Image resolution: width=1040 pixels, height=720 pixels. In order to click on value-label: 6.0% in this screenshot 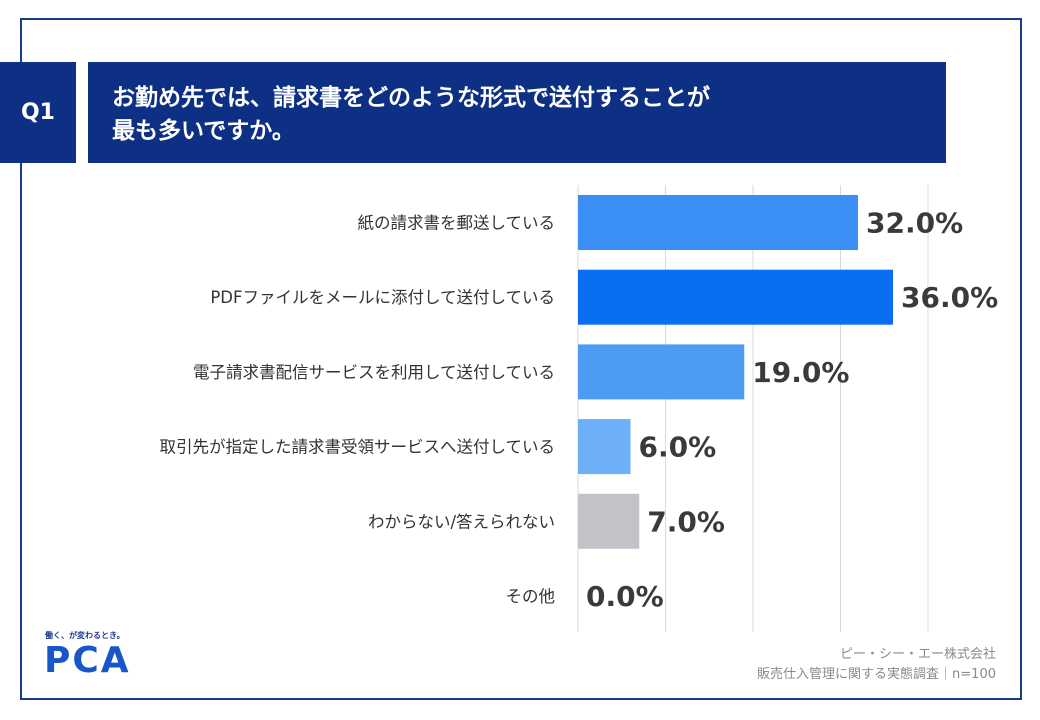, I will do `click(678, 447)`.